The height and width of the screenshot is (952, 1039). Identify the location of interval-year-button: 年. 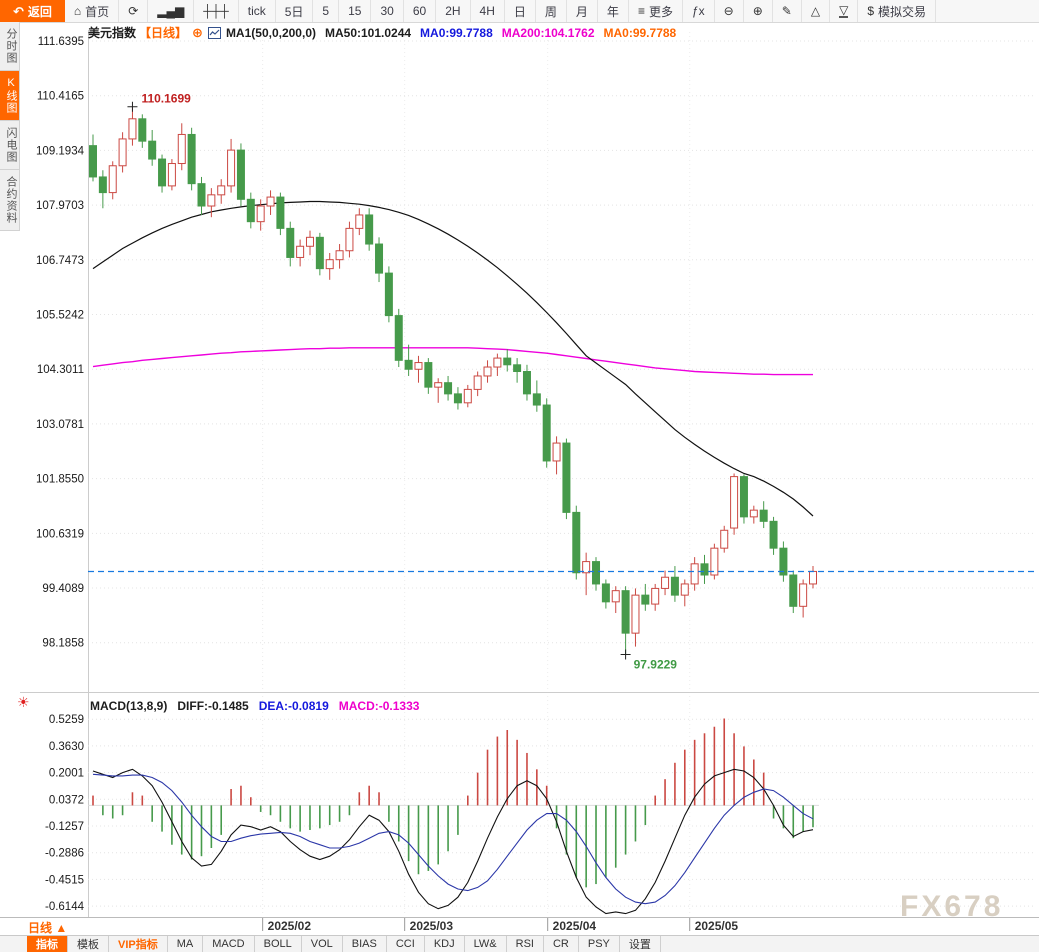
(613, 11).